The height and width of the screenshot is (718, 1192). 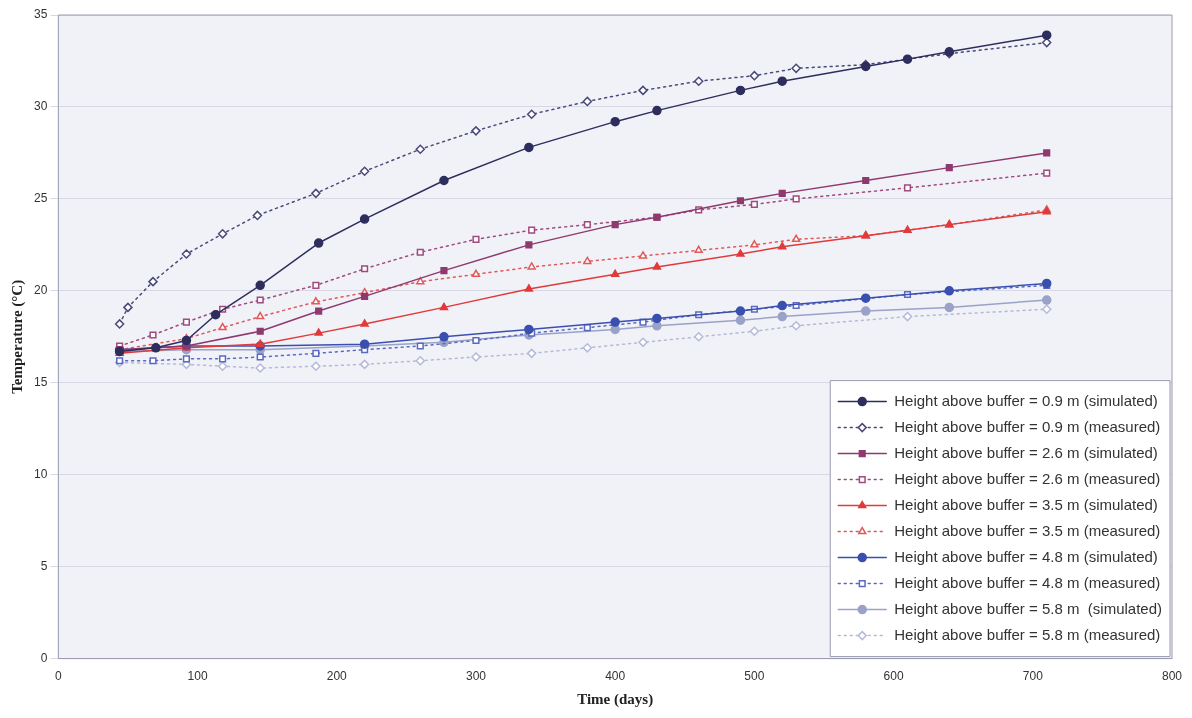 I want to click on x-tick-label: 300, so click(x=476, y=676).